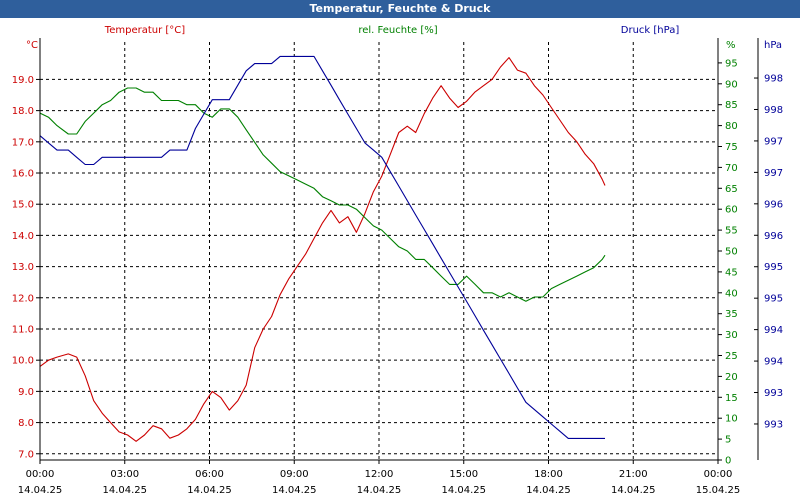 The width and height of the screenshot is (800, 500). I want to click on humidity-tick-label: 55, so click(731, 231).